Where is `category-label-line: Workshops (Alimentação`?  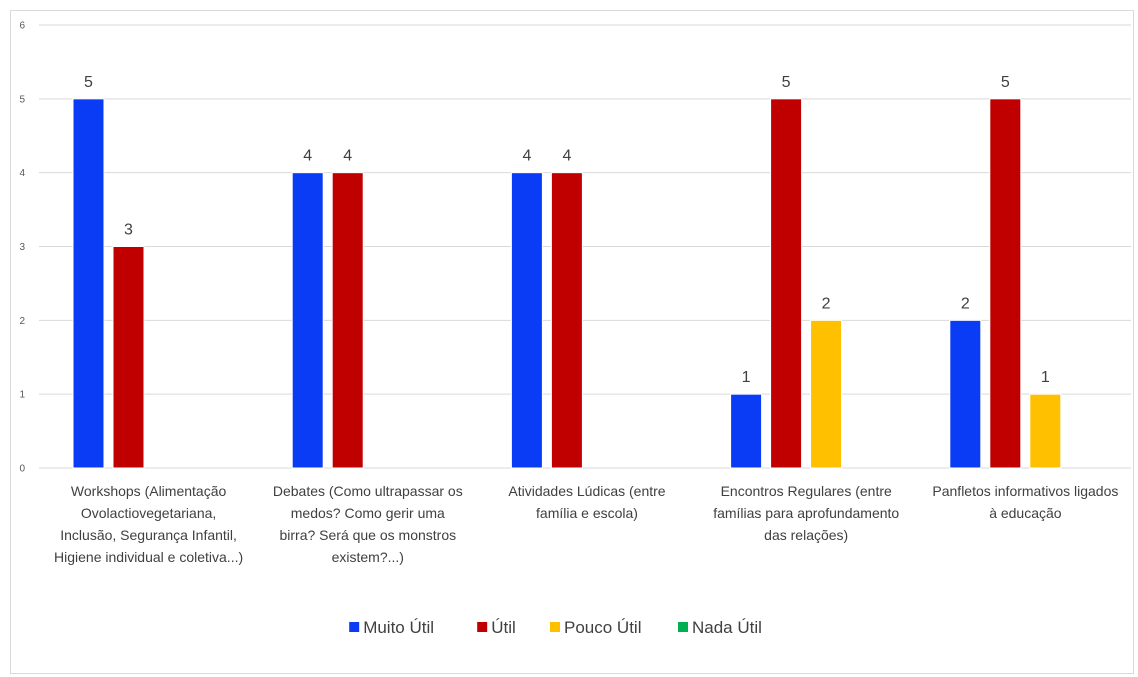 category-label-line: Workshops (Alimentação is located at coordinates (149, 491).